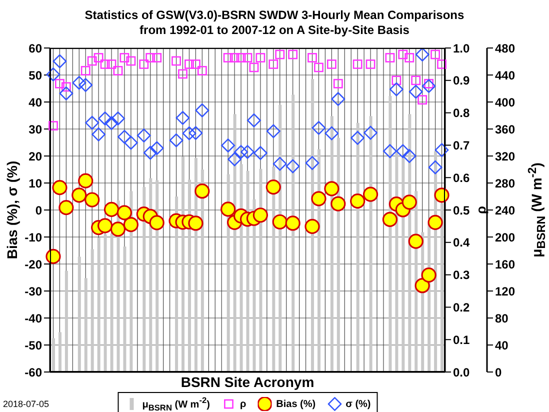  I want to click on y2-tick-label: 0.8, so click(461, 113).